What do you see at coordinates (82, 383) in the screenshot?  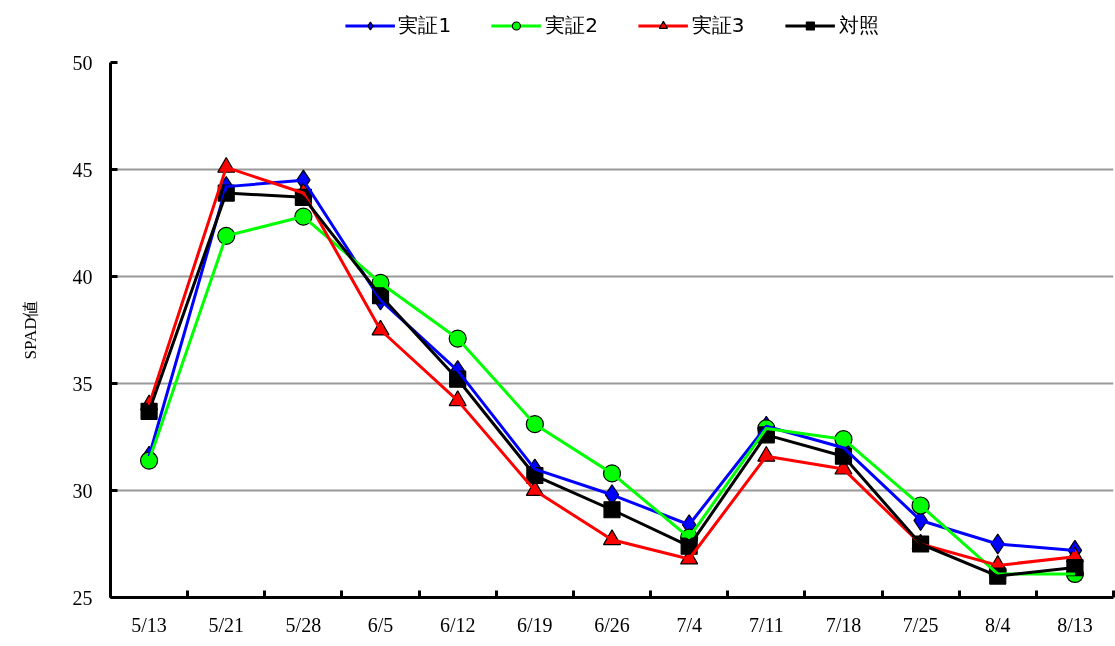 I see `y-tick-label: 35` at bounding box center [82, 383].